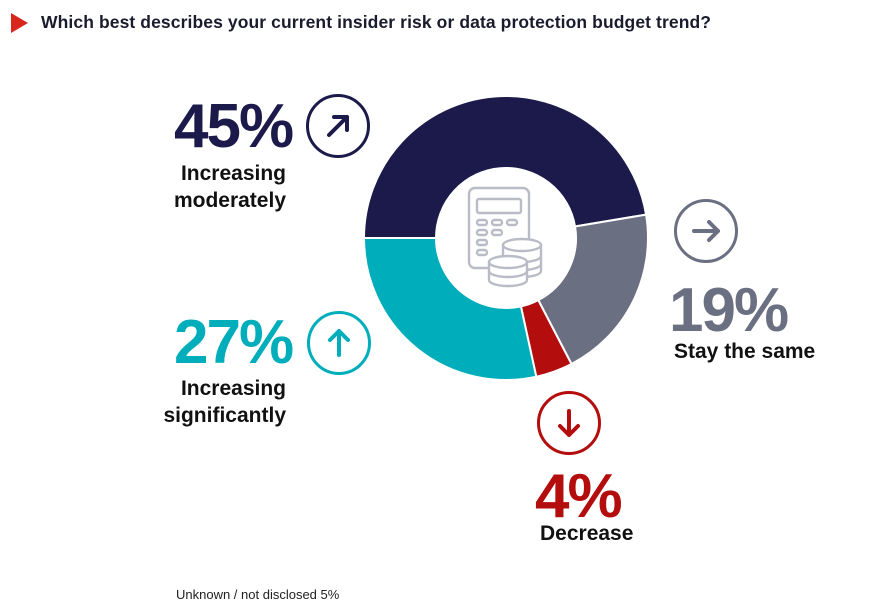 The image size is (870, 616). What do you see at coordinates (234, 342) in the screenshot?
I see `pct-increasing-significantly: 27%` at bounding box center [234, 342].